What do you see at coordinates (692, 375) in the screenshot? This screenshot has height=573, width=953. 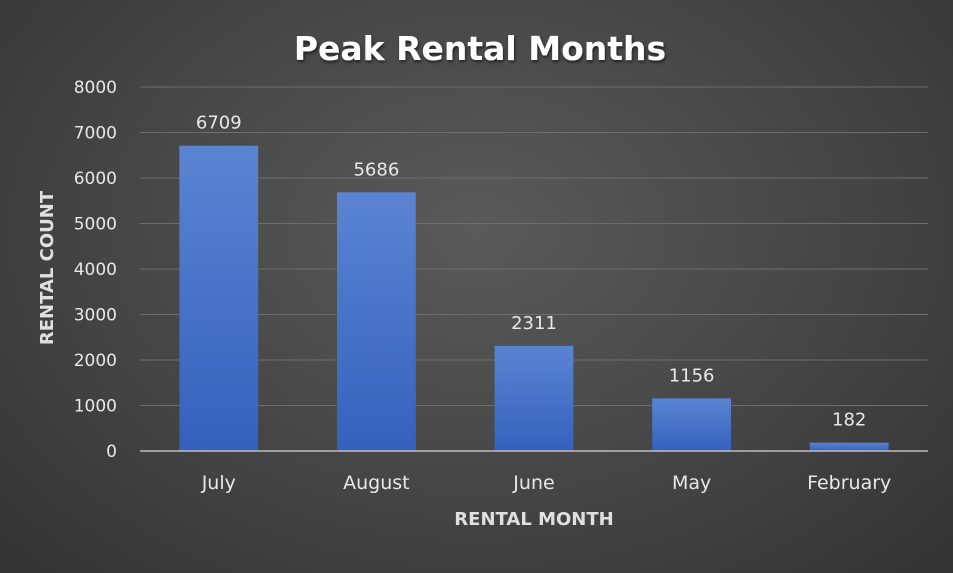 I see `data-label: 1156` at bounding box center [692, 375].